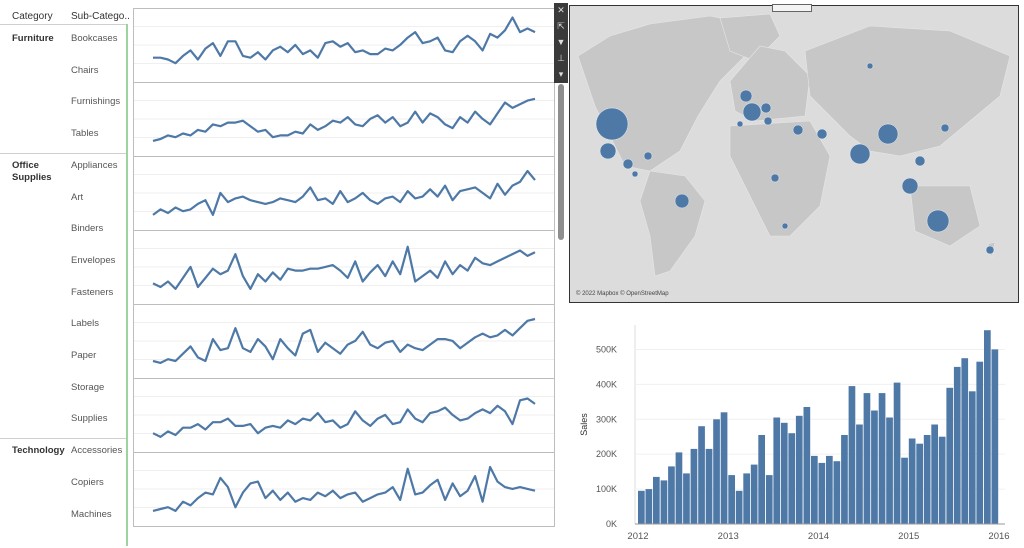 This screenshot has height=548, width=1024. What do you see at coordinates (92, 292) in the screenshot?
I see `subcategory-label: Fasteners` at bounding box center [92, 292].